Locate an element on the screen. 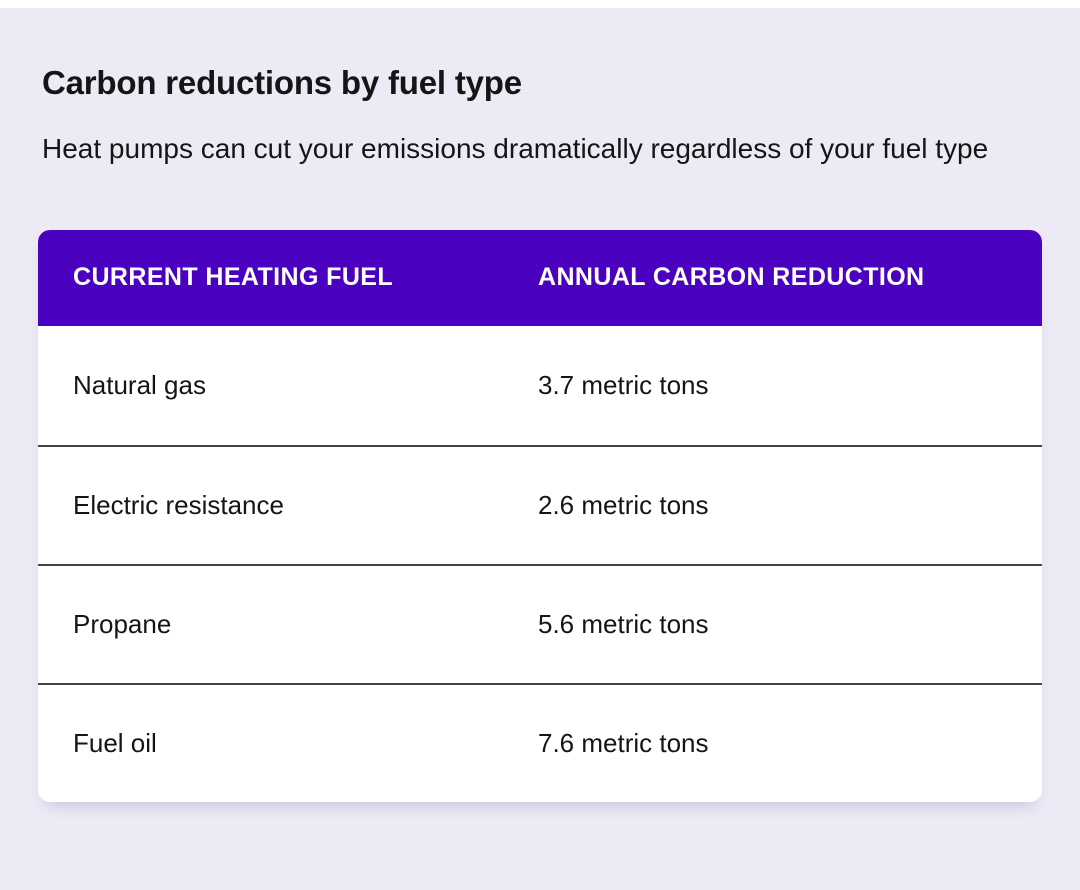  carbon-reduction-cell: 7.6 metric tons is located at coordinates (623, 742).